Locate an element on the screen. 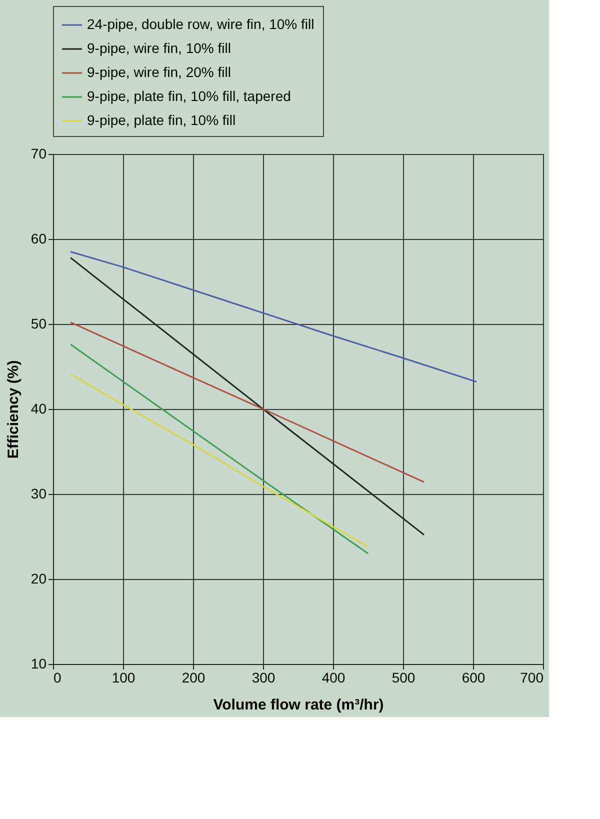 The height and width of the screenshot is (819, 600). x-axis-title: Volume flow rate (m³/hr) is located at coordinates (298, 705).